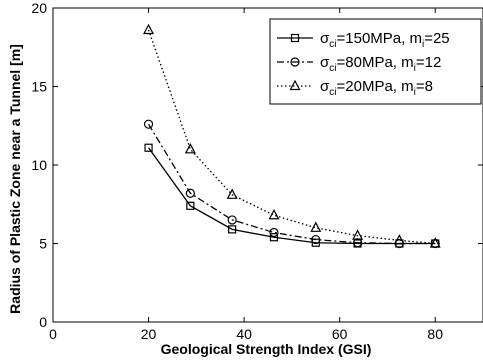 This screenshot has width=483, height=360. Describe the element at coordinates (295, 62) in the screenshot. I see `legend-marker-circle` at that location.